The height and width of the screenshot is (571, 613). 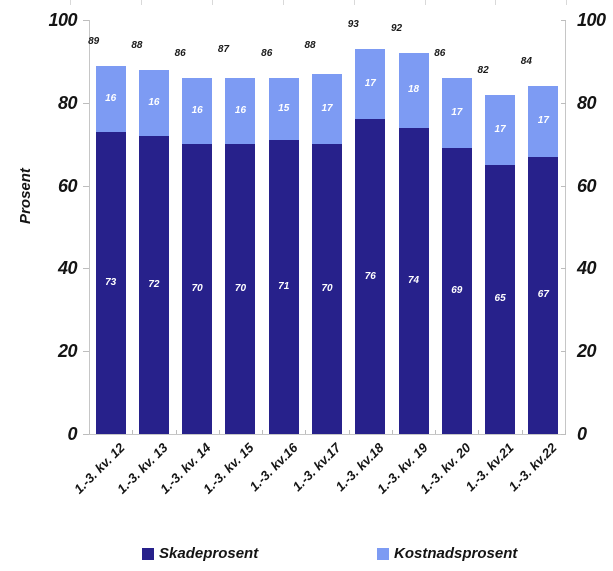 I want to click on bar-total-label: 93, so click(x=353, y=24).